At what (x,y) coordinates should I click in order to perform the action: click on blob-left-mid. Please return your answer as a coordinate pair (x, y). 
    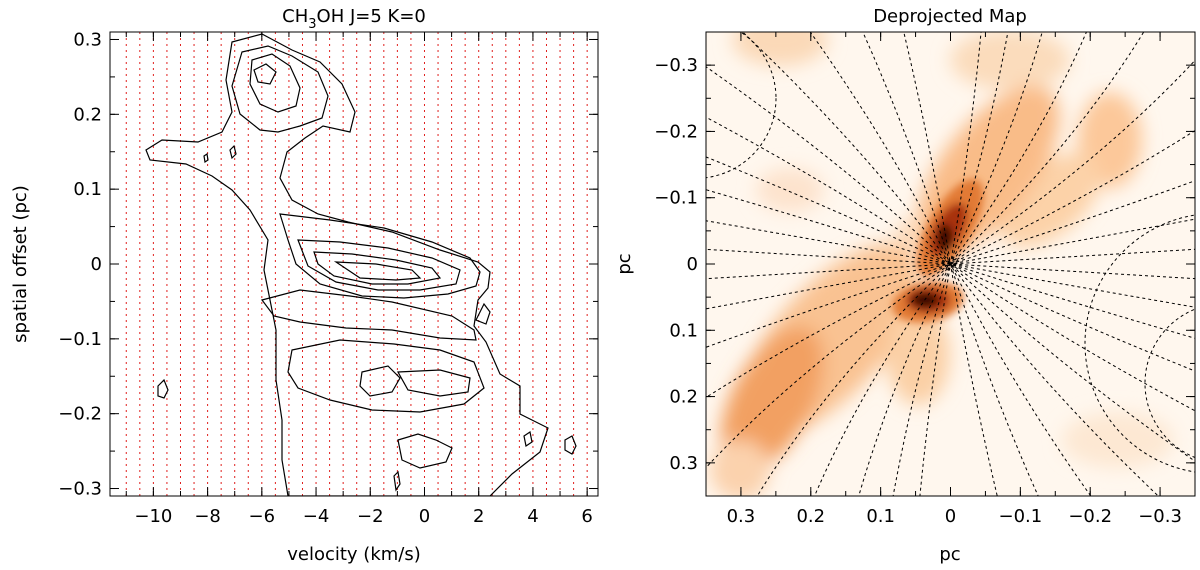
    Looking at the image, I should click on (790, 190).